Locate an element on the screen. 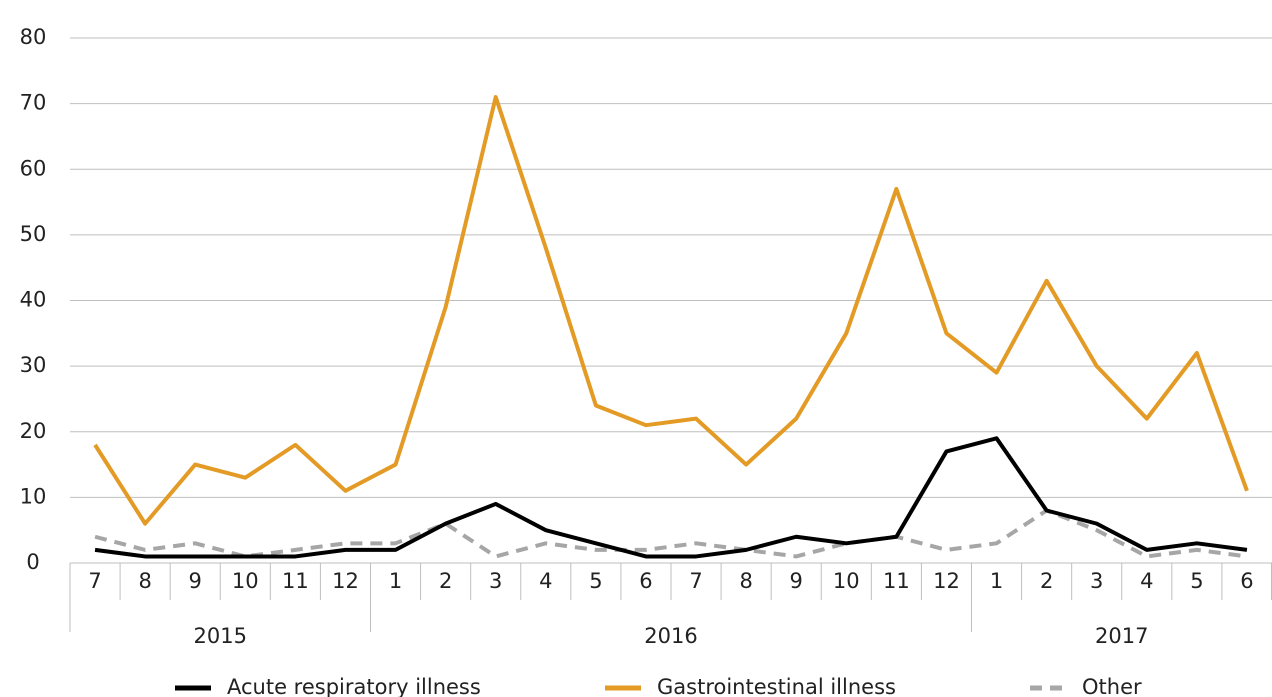 This screenshot has height=697, width=1272. legend-label: Other is located at coordinates (1112, 686).